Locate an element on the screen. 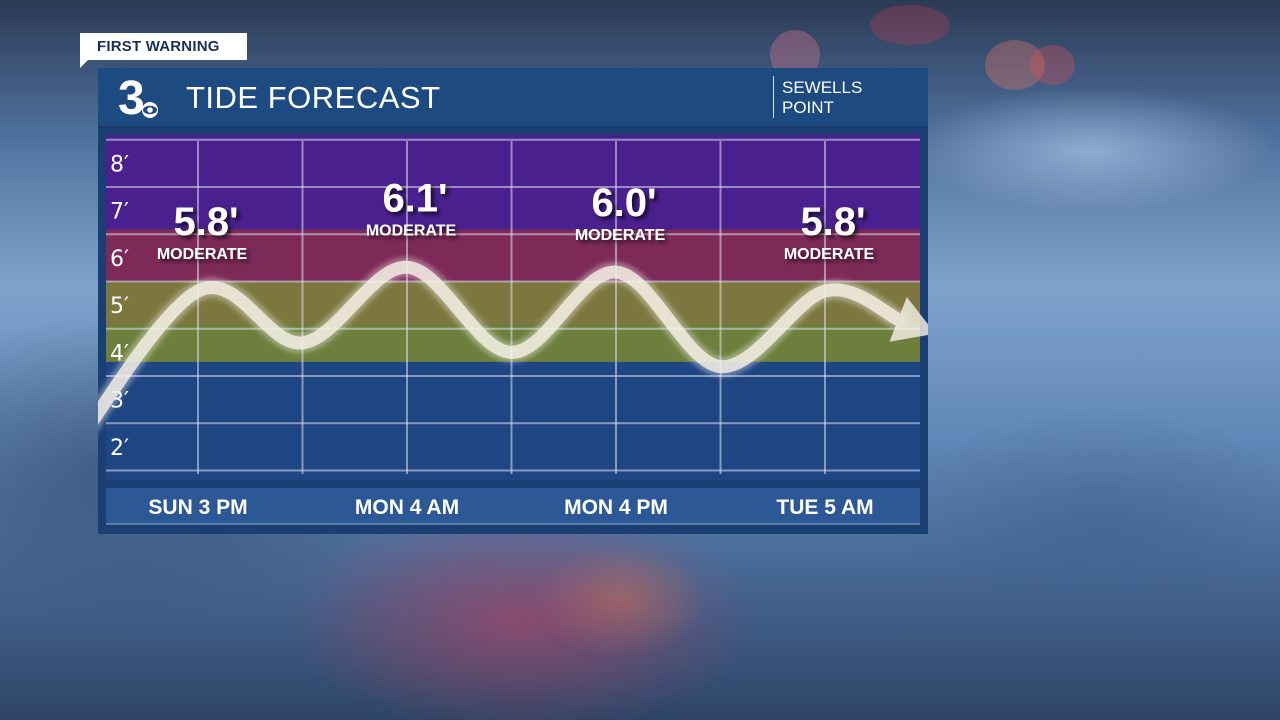 This screenshot has height=720, width=1280. graphic-header: 3 TIDE FORECAST SEWELLS POINT is located at coordinates (513, 98).